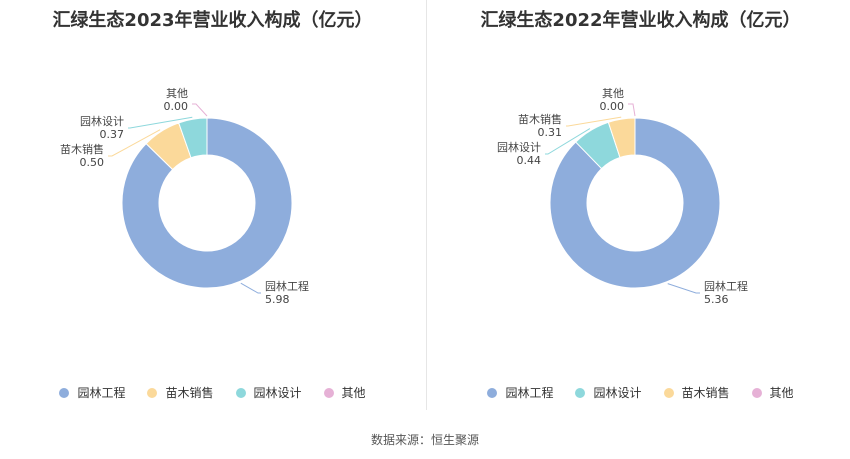  What do you see at coordinates (212, 20) in the screenshot?
I see `chart-title-2023: 汇绿生态2023年营业收入构成（亿元）` at bounding box center [212, 20].